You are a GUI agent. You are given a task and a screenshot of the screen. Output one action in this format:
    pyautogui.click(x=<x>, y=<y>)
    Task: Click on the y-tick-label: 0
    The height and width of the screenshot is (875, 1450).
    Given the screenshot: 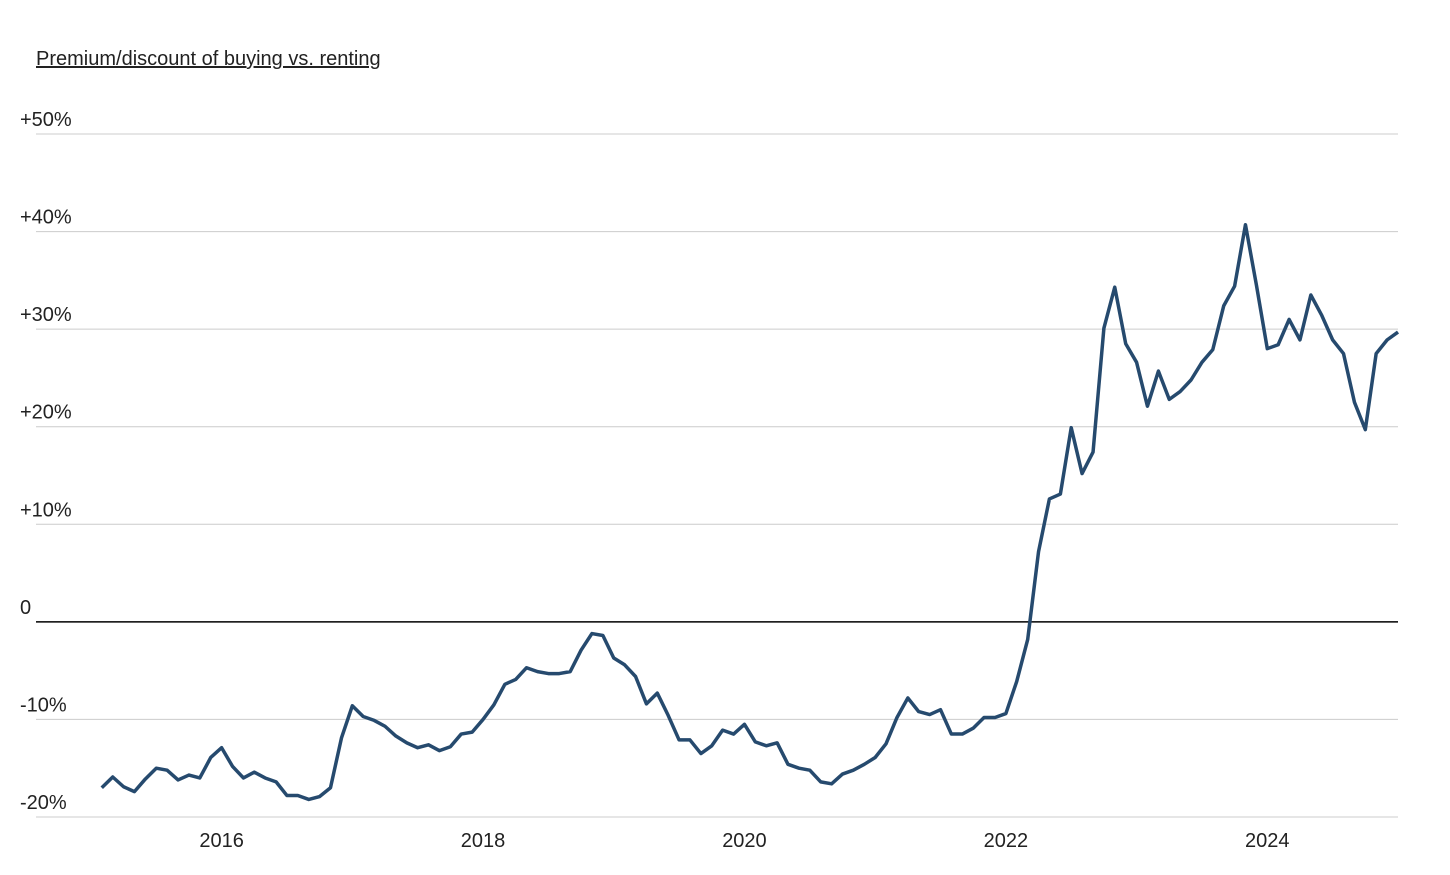 What is the action you would take?
    pyautogui.click(x=25, y=608)
    